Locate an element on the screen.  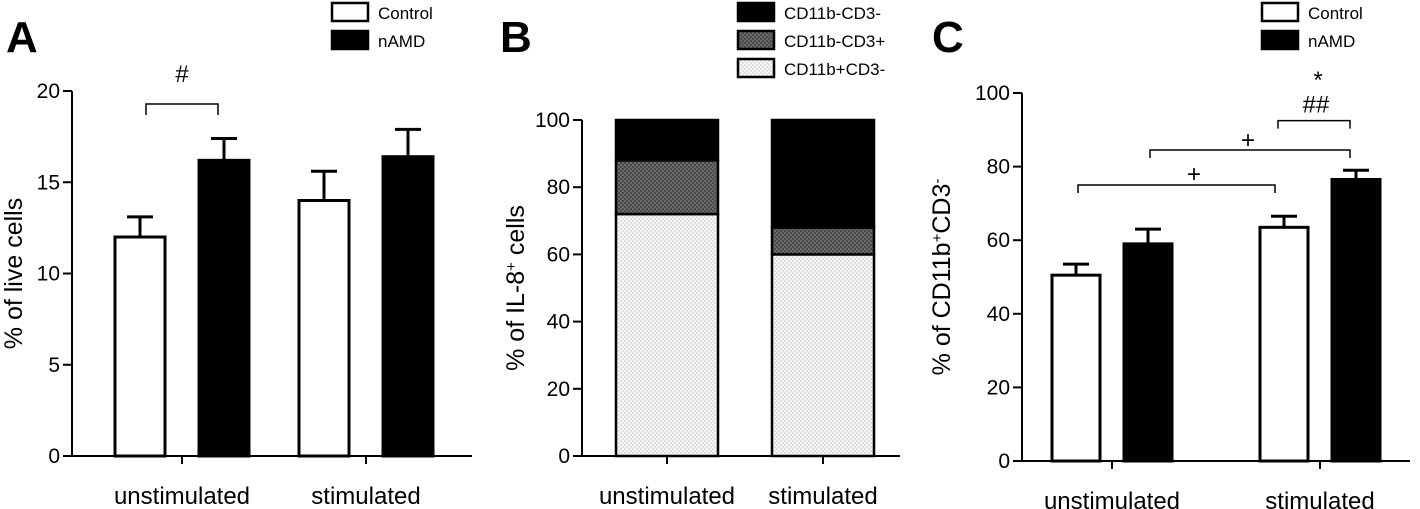
panel-letter-b: B is located at coordinates (516, 37).